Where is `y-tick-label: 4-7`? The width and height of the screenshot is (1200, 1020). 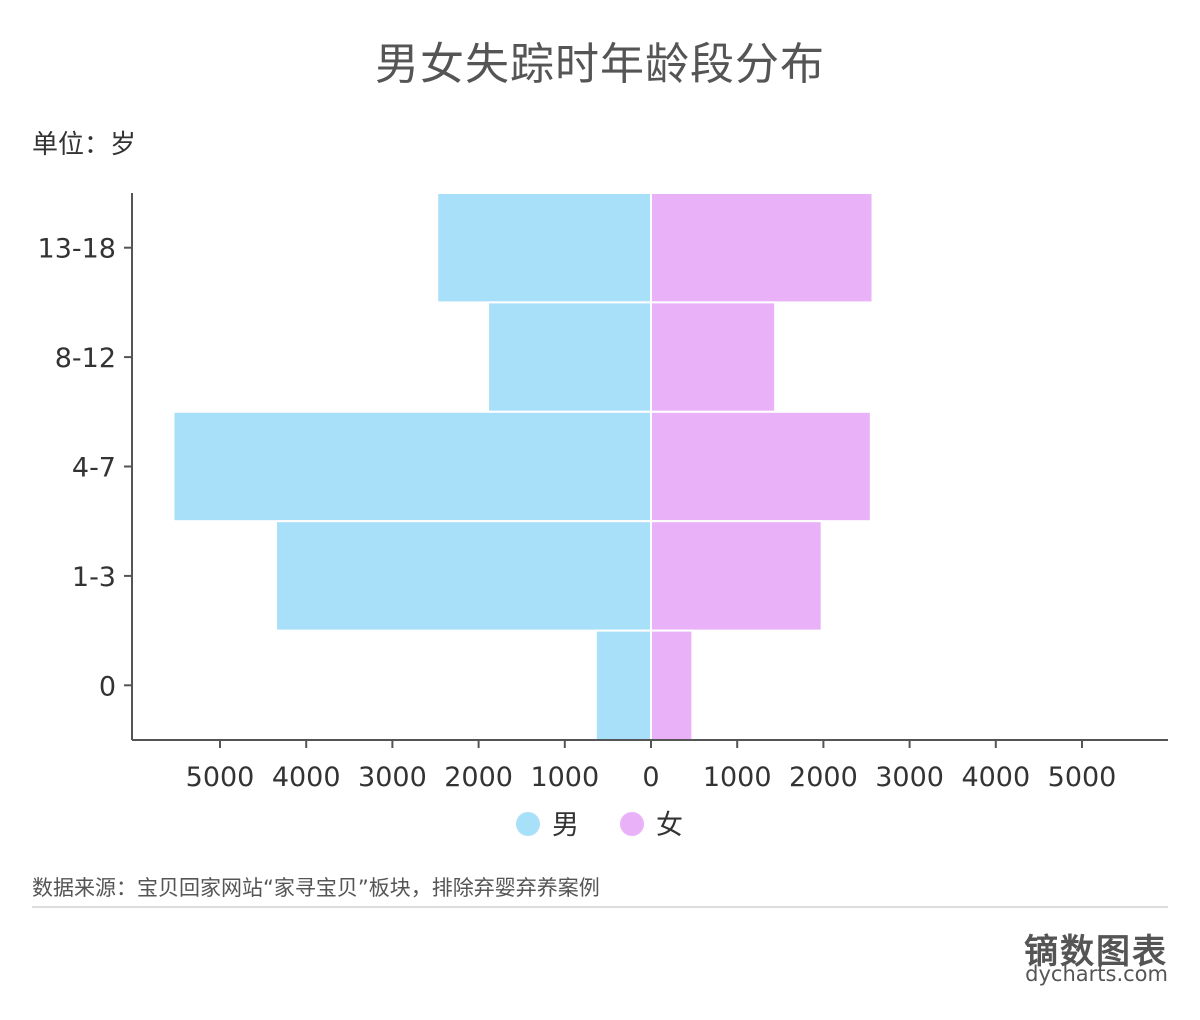
y-tick-label: 4-7 is located at coordinates (94, 468).